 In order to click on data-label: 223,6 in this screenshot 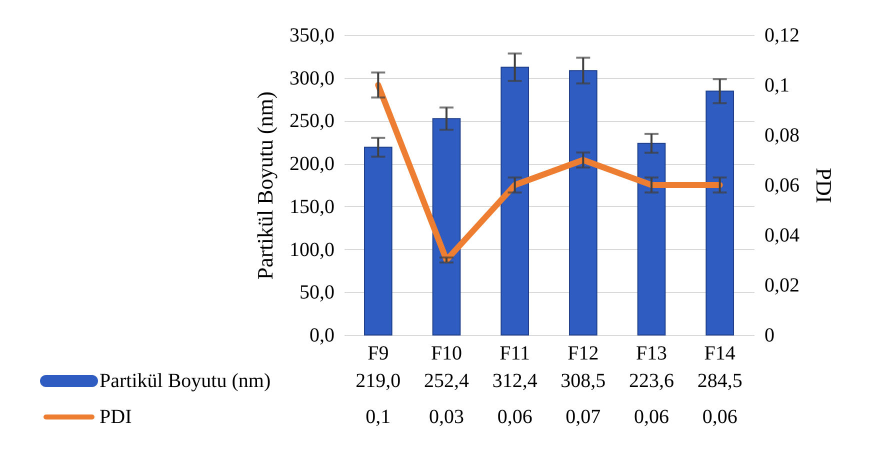, I will do `click(651, 381)`.